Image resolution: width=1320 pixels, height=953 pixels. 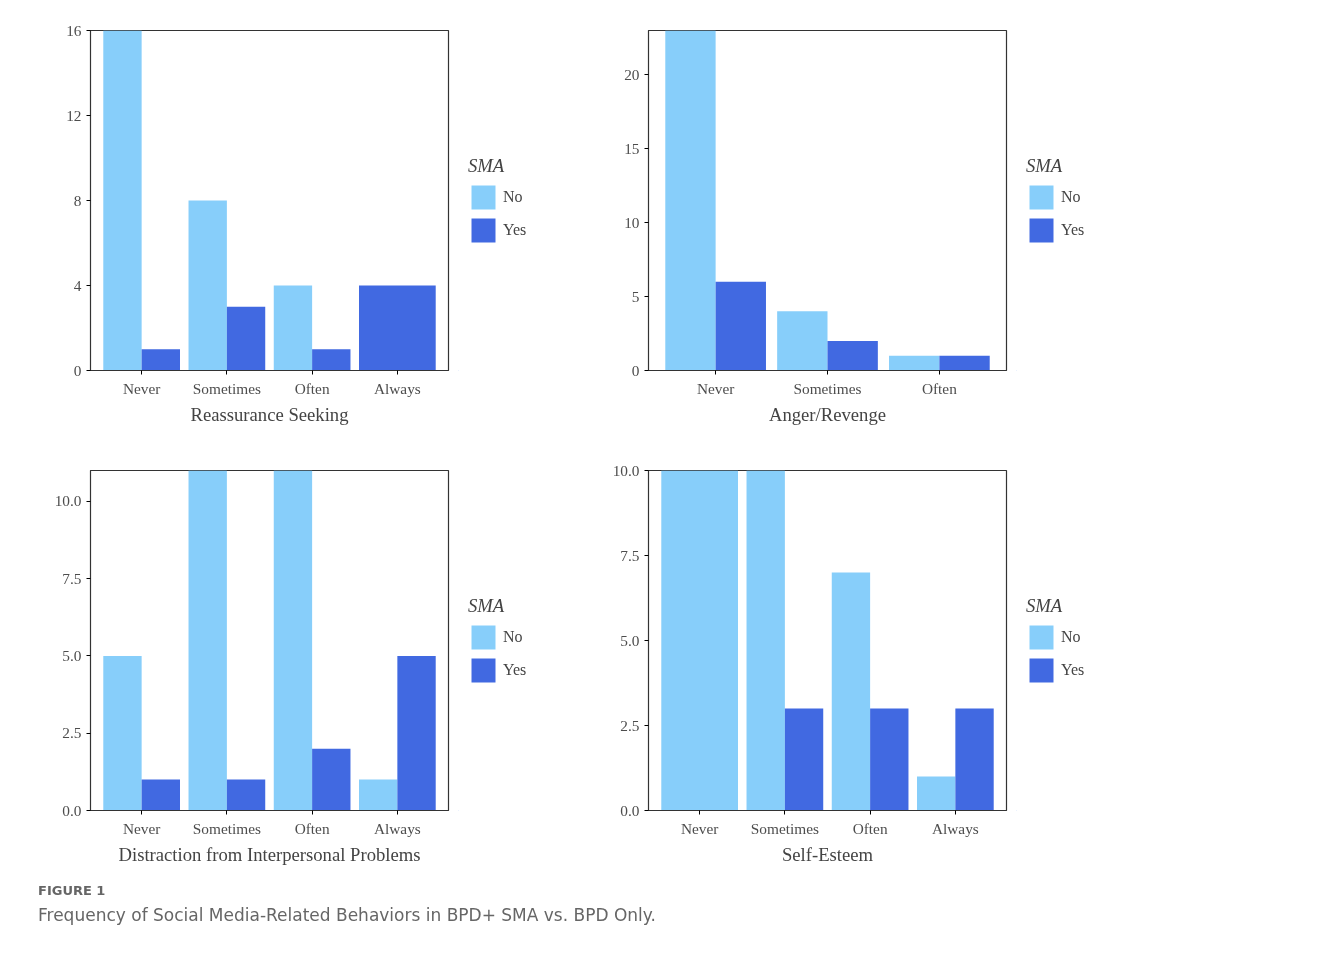 I want to click on caption: FIGURE 1, so click(x=72, y=891).